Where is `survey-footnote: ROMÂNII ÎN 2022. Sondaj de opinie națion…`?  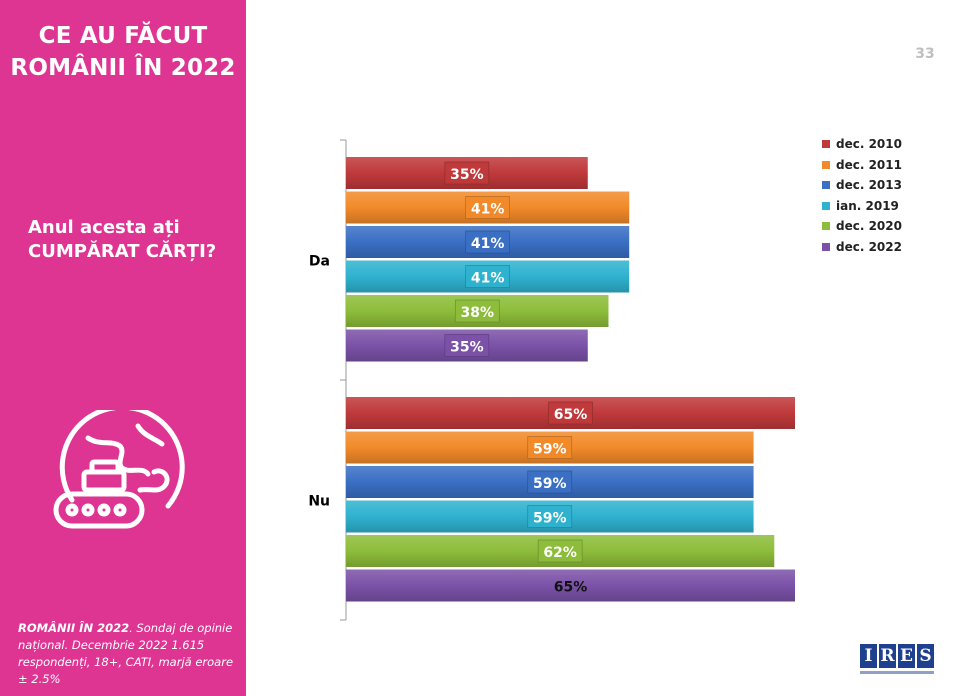
survey-footnote: ROMÂNII ÎN 2022. Sondaj de opinie națion… is located at coordinates (128, 654).